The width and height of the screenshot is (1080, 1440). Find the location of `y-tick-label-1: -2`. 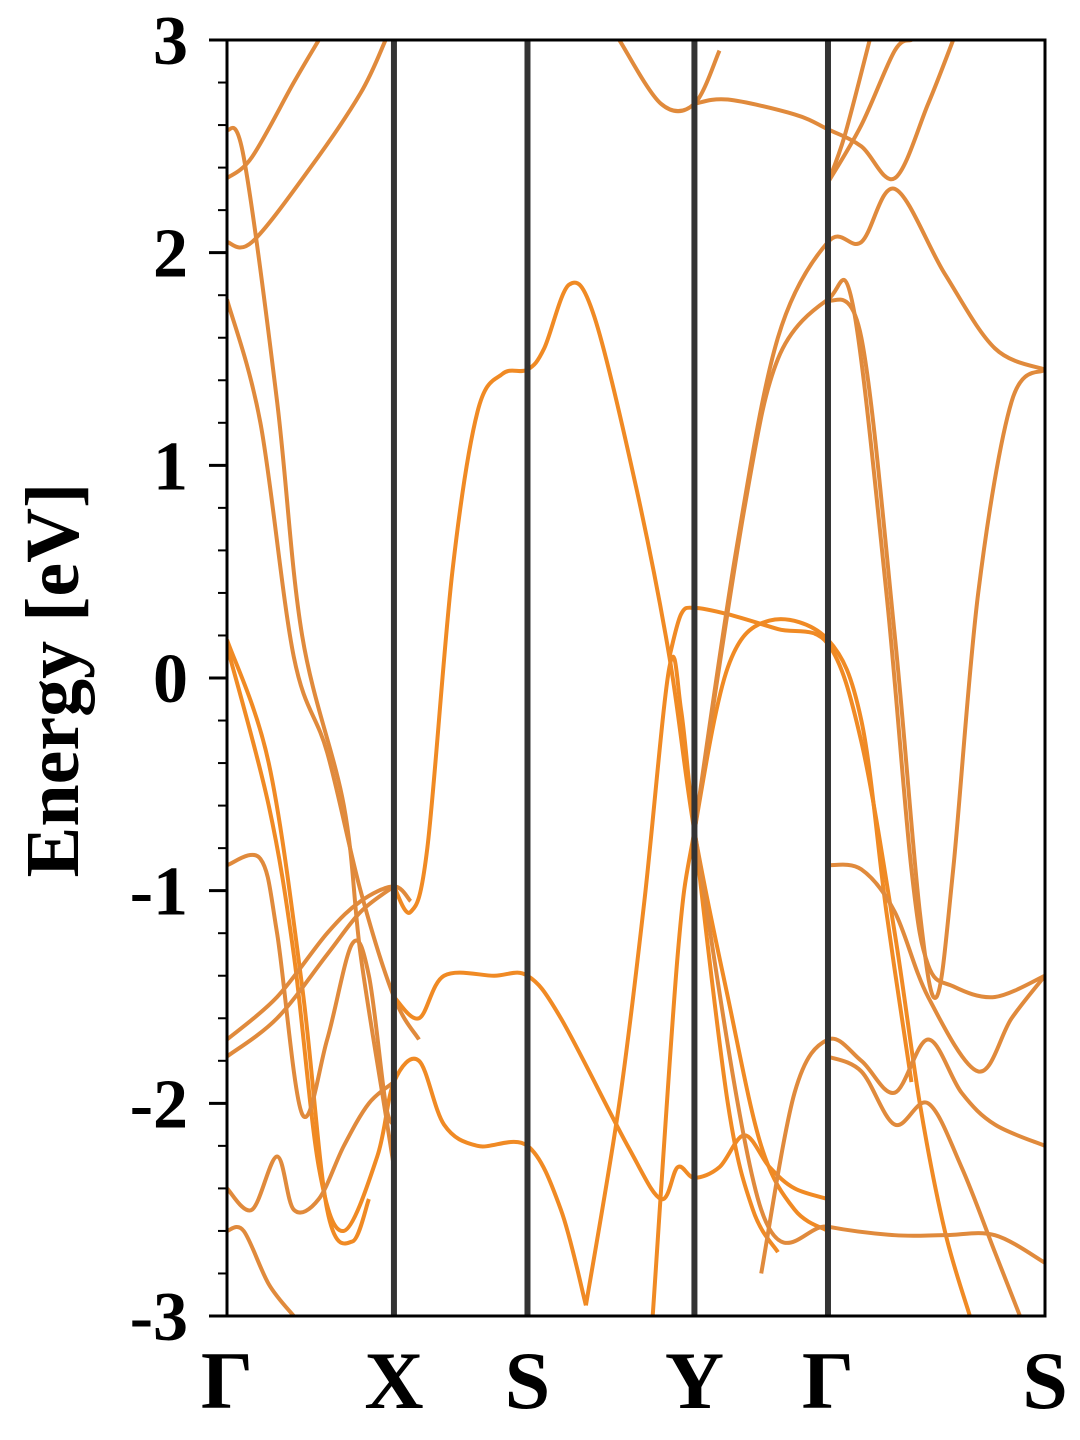

y-tick-label-1: -2 is located at coordinates (159, 1104).